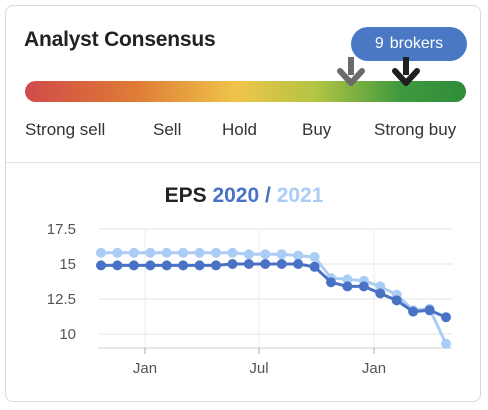  Describe the element at coordinates (258, 368) in the screenshot. I see `x-tick-label: Jul` at that location.